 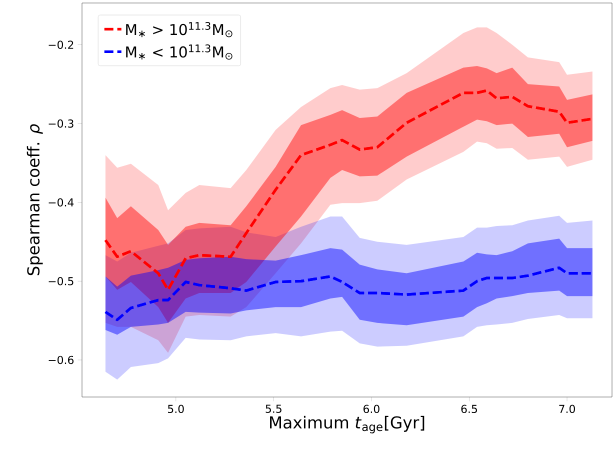 What do you see at coordinates (347, 425) in the screenshot?
I see `x-axis-title: Maximum t$_{age}$[Gyr]` at bounding box center [347, 425].